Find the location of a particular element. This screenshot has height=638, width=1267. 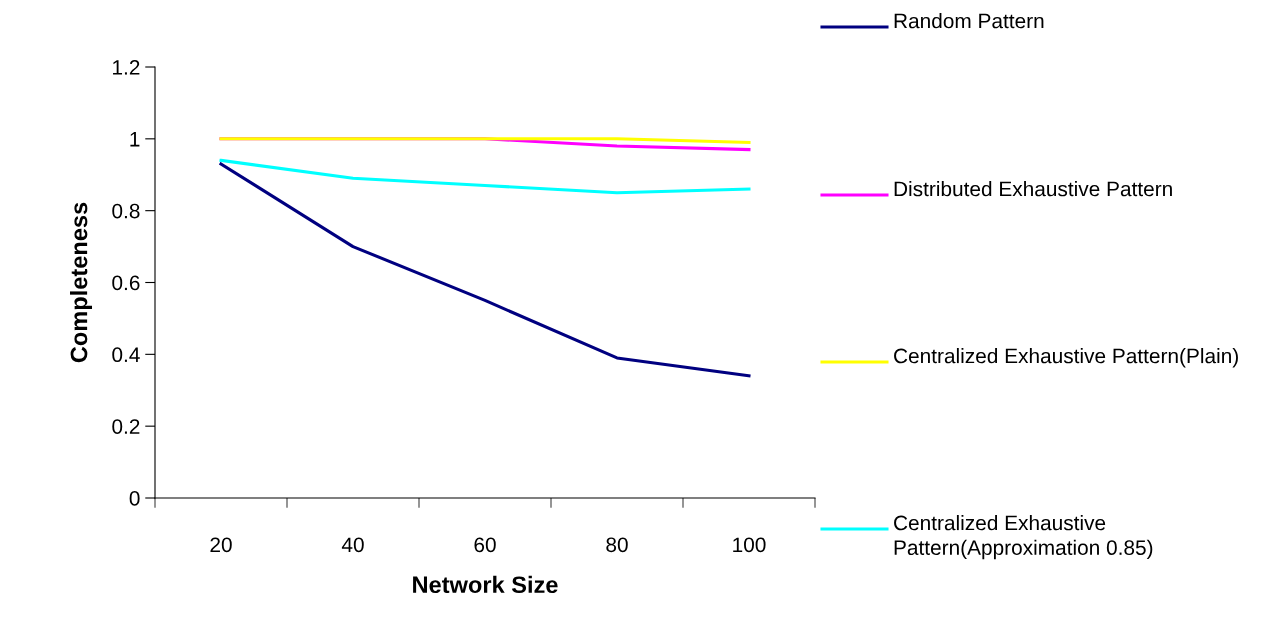

x-tick-label: 20 is located at coordinates (221, 545).